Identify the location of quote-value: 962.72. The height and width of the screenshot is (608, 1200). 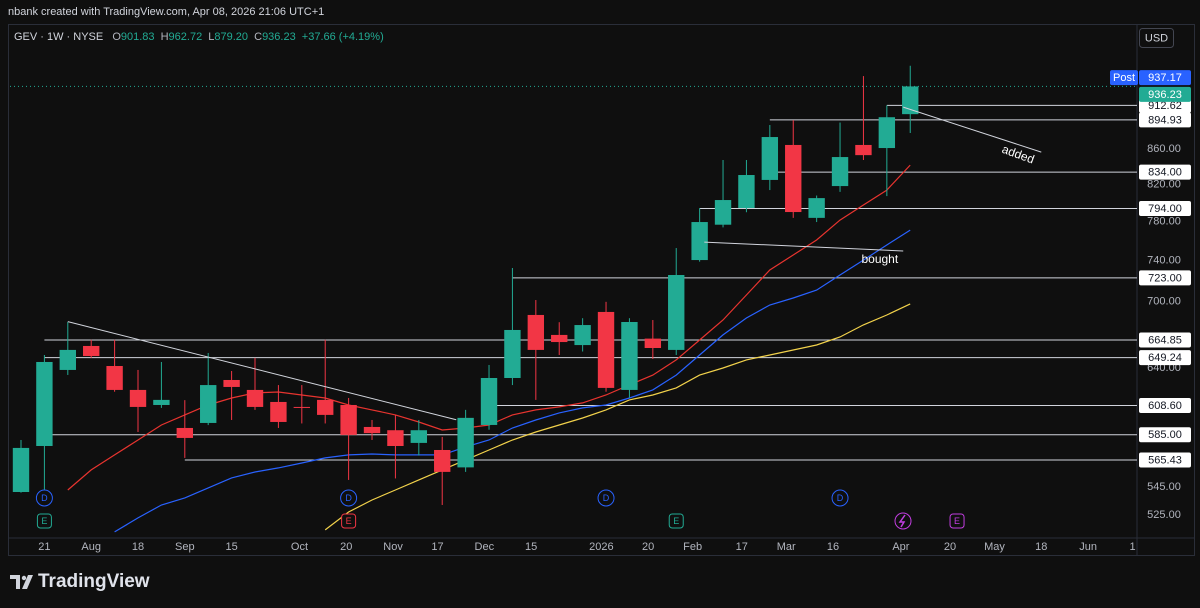
(186, 37).